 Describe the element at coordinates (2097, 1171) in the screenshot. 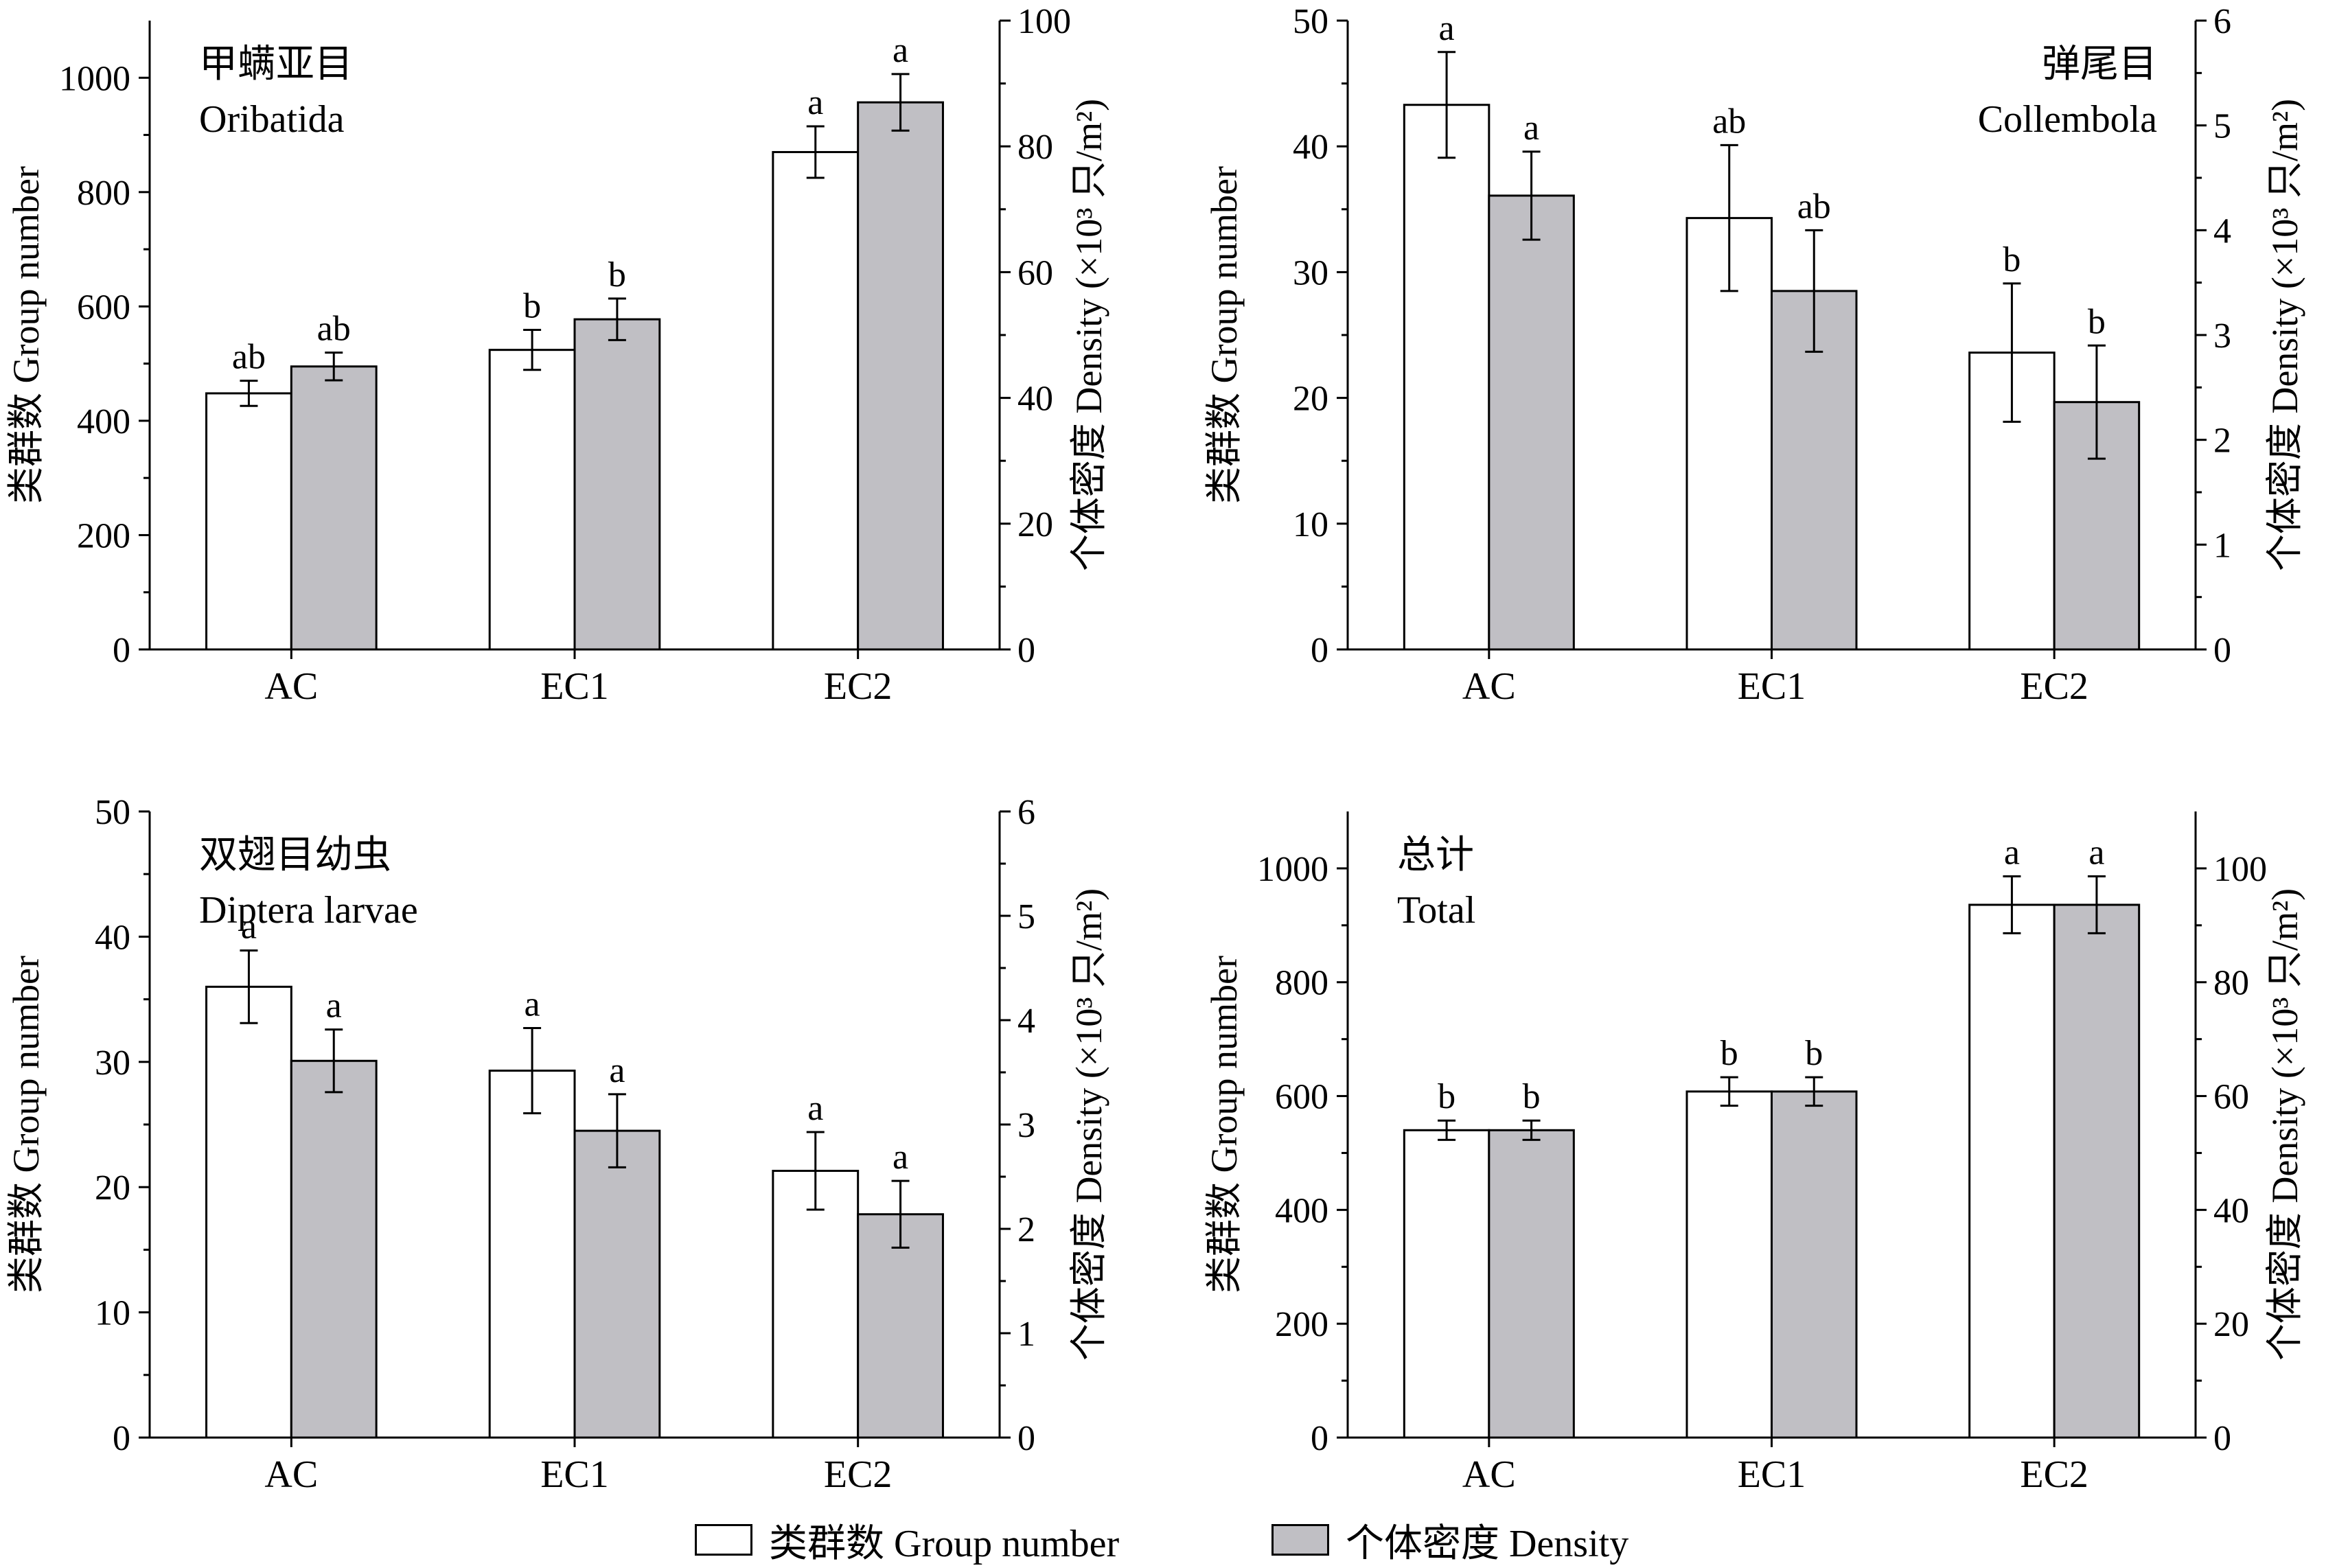

I see `bar-density-EC2` at that location.